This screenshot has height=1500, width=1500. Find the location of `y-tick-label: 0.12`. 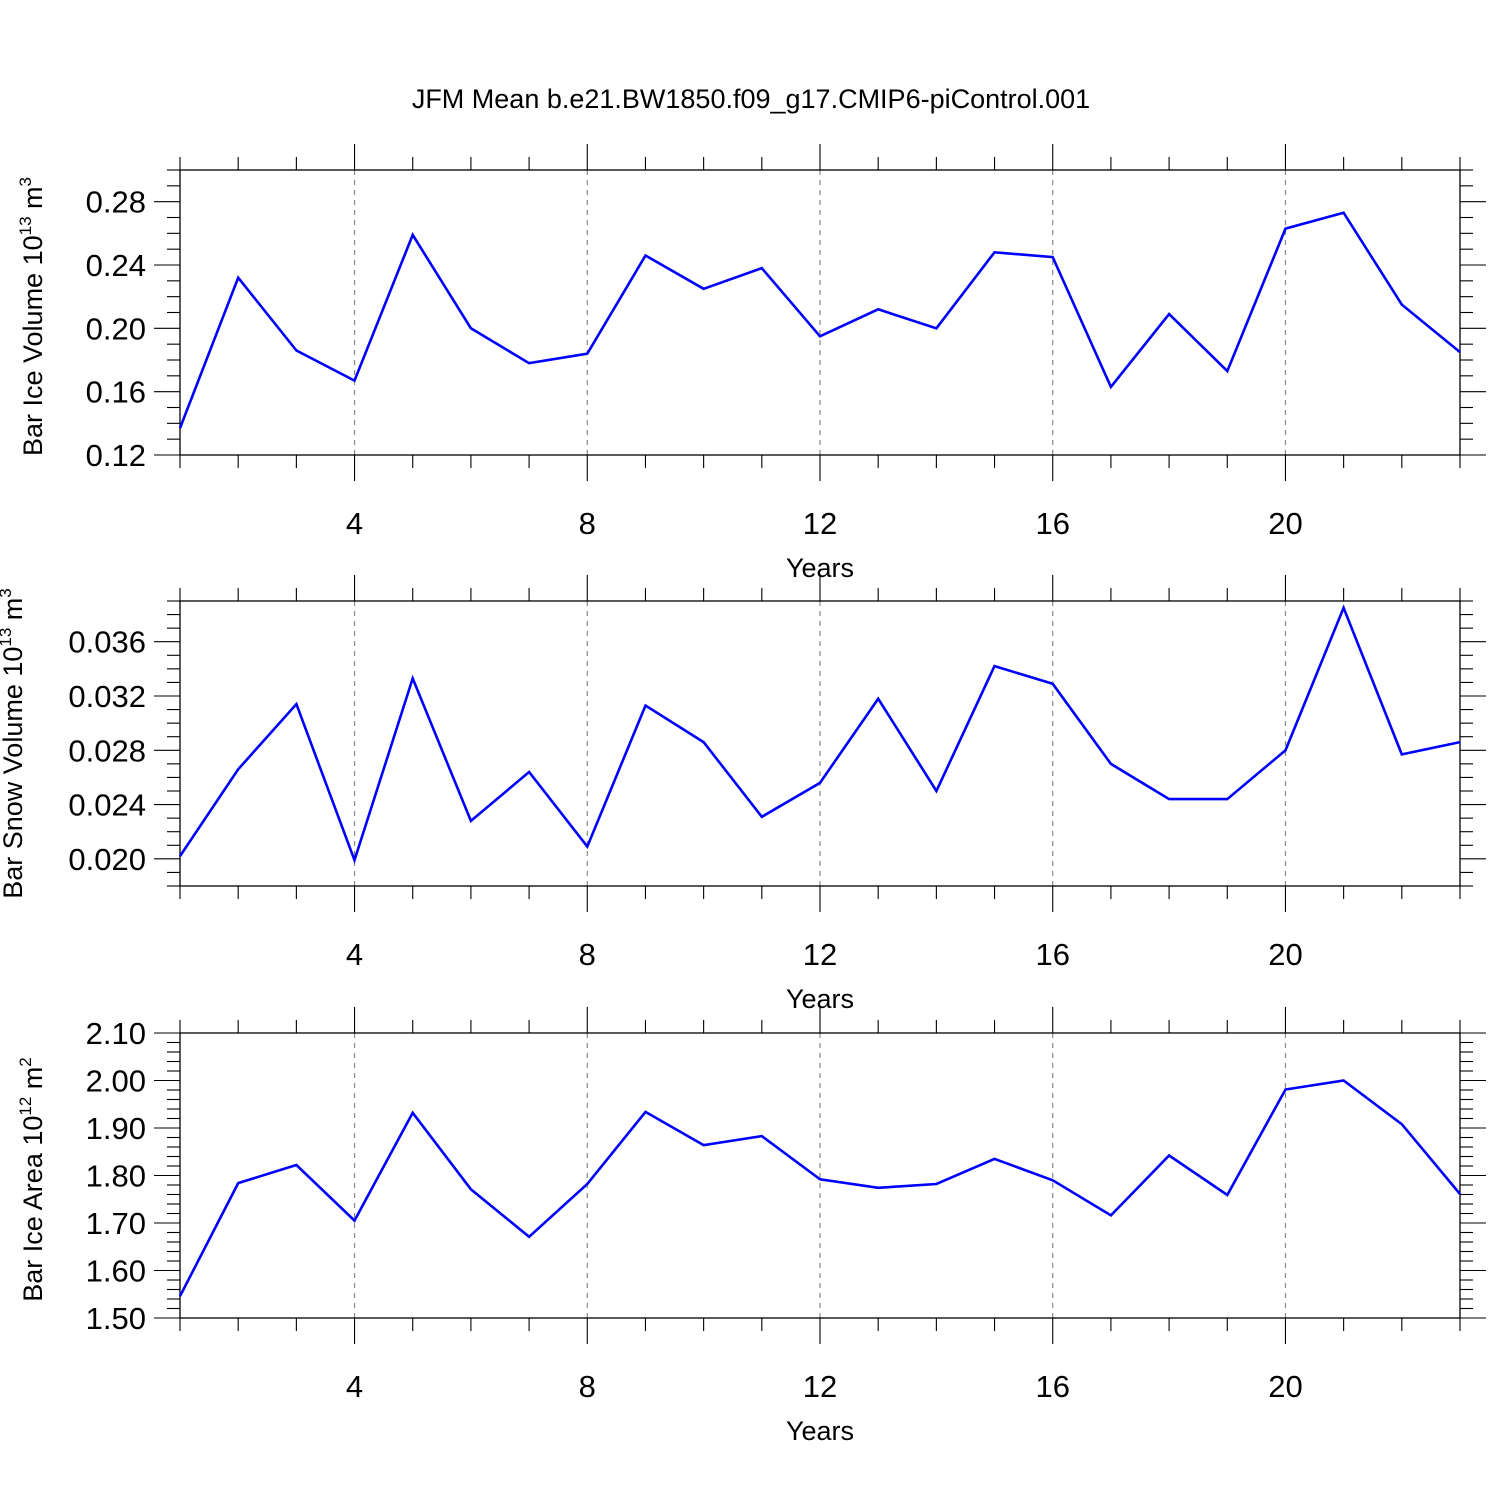

y-tick-label: 0.12 is located at coordinates (116, 455).